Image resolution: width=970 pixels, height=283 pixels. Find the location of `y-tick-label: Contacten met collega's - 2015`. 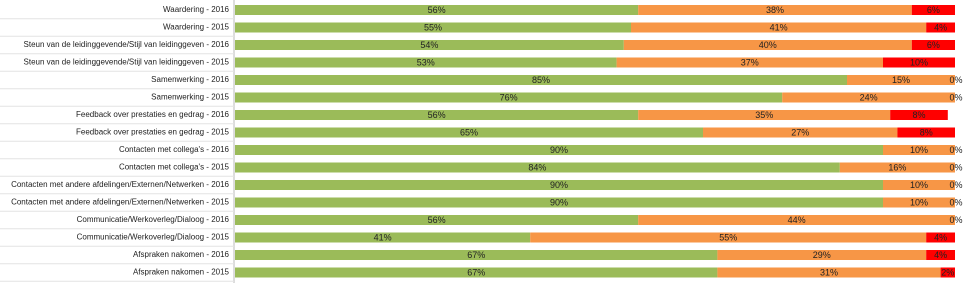

y-tick-label: Contacten met collega's - 2015 is located at coordinates (174, 167).